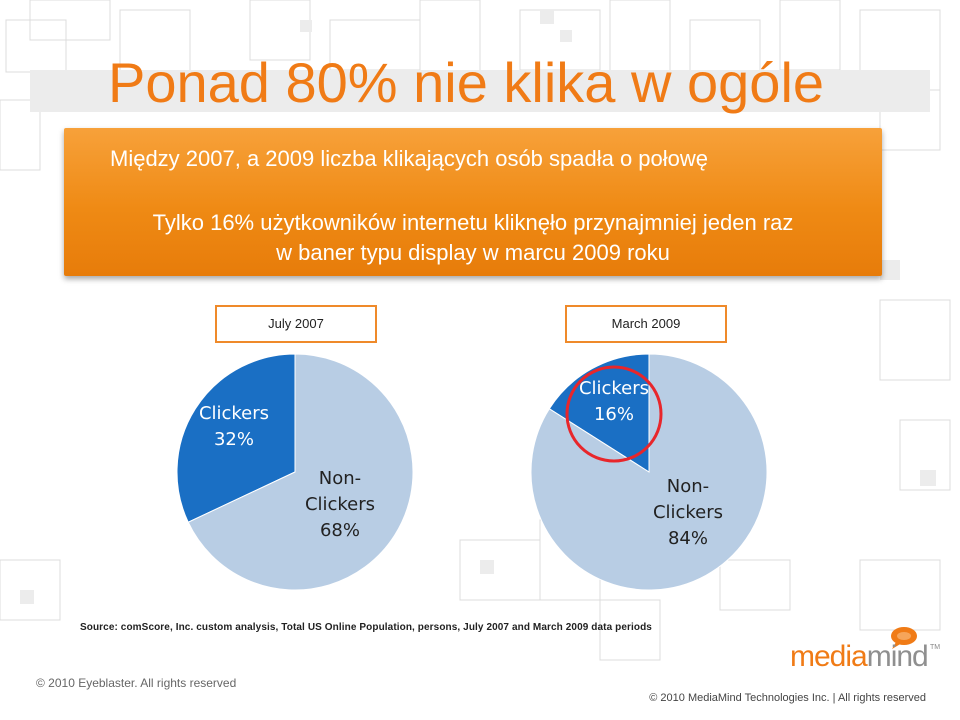 This screenshot has width=960, height=720. I want to click on mediamind-logo: mediamind TM, so click(865, 652).